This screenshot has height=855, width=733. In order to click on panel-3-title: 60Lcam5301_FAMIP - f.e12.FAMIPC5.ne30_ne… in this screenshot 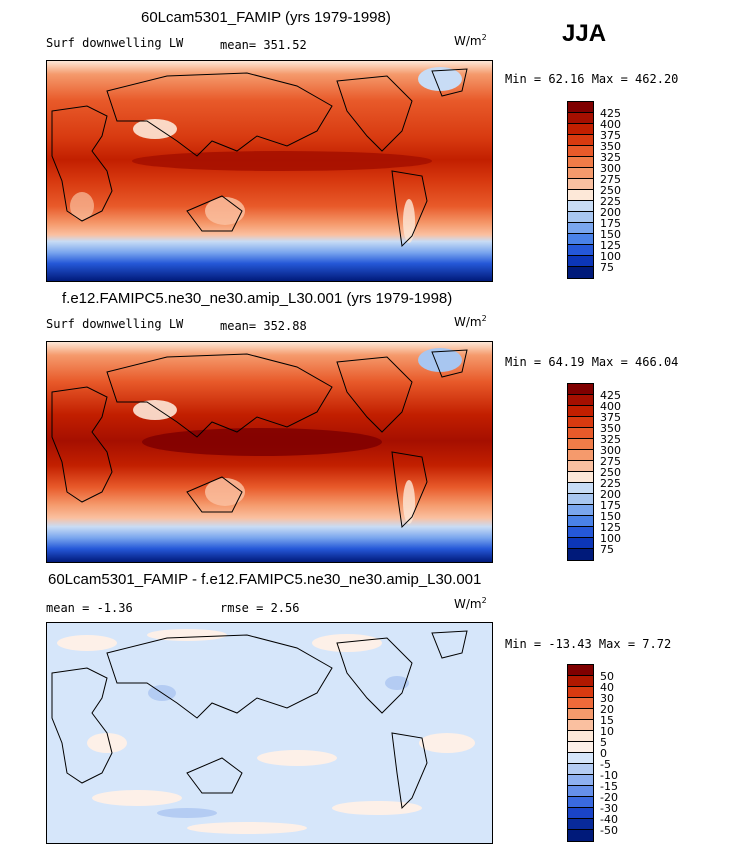, I will do `click(265, 579)`.